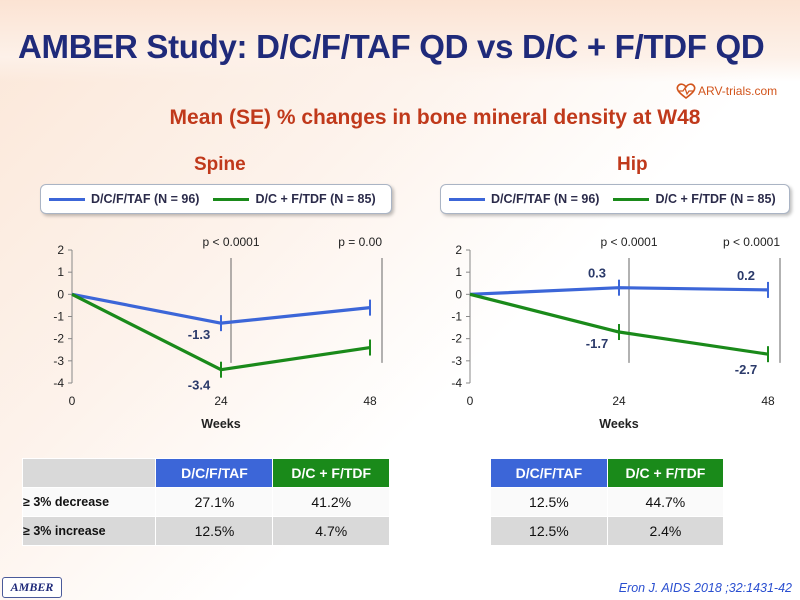 This screenshot has width=800, height=600. What do you see at coordinates (665, 531) in the screenshot?
I see `table-cell: 2.4%` at bounding box center [665, 531].